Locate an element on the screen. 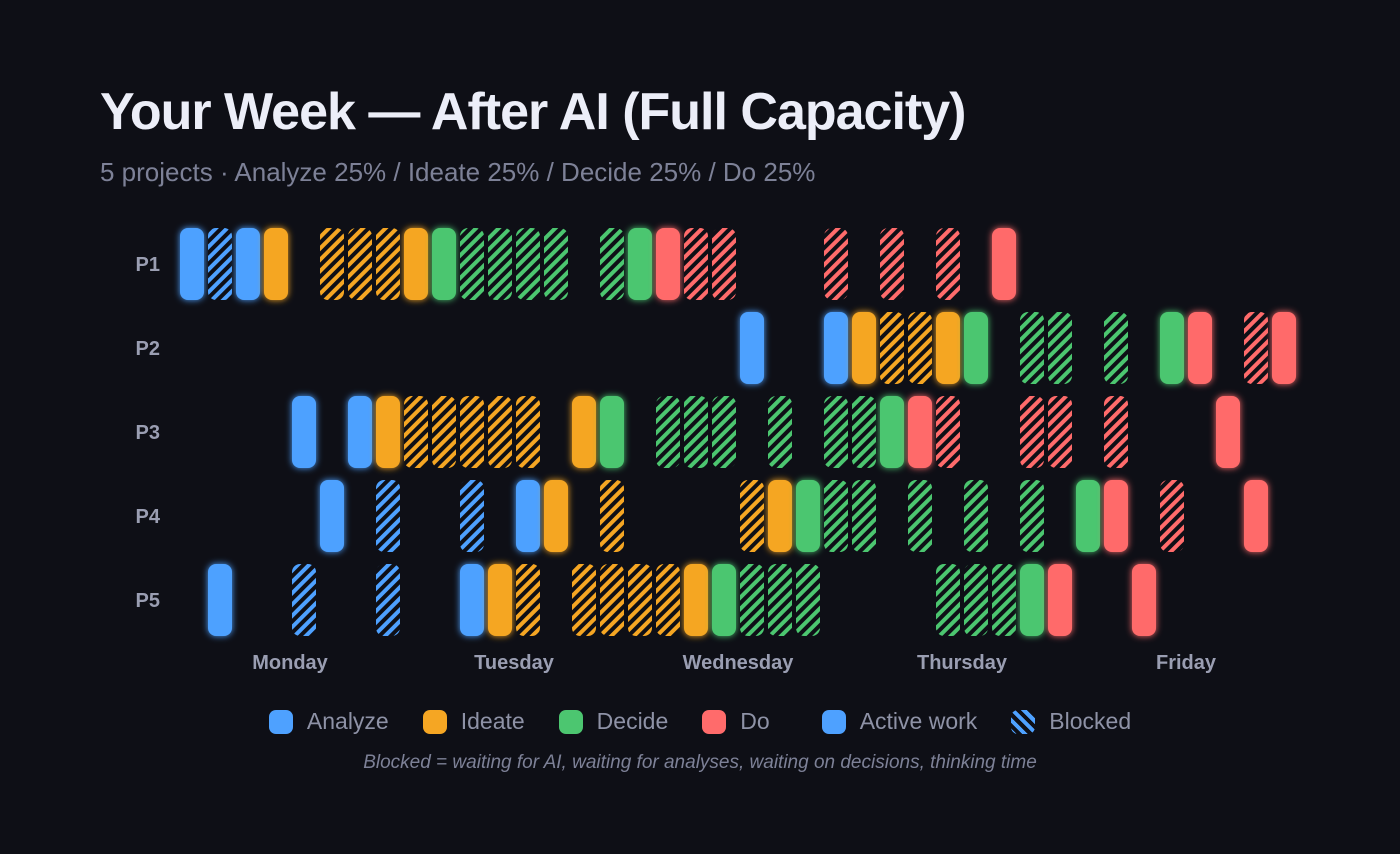  block-p3-slot-4-active is located at coordinates (304, 432).